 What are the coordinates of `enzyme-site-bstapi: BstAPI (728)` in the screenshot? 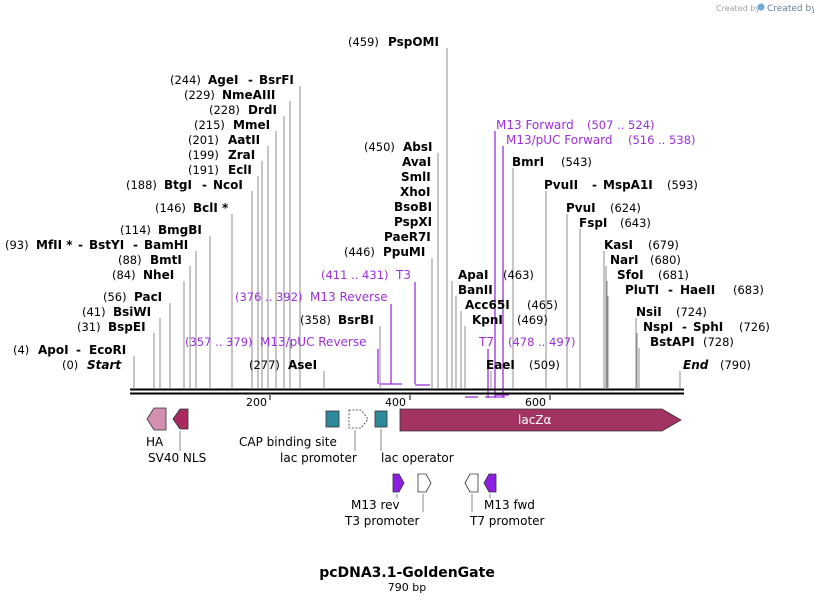 It's located at (692, 342).